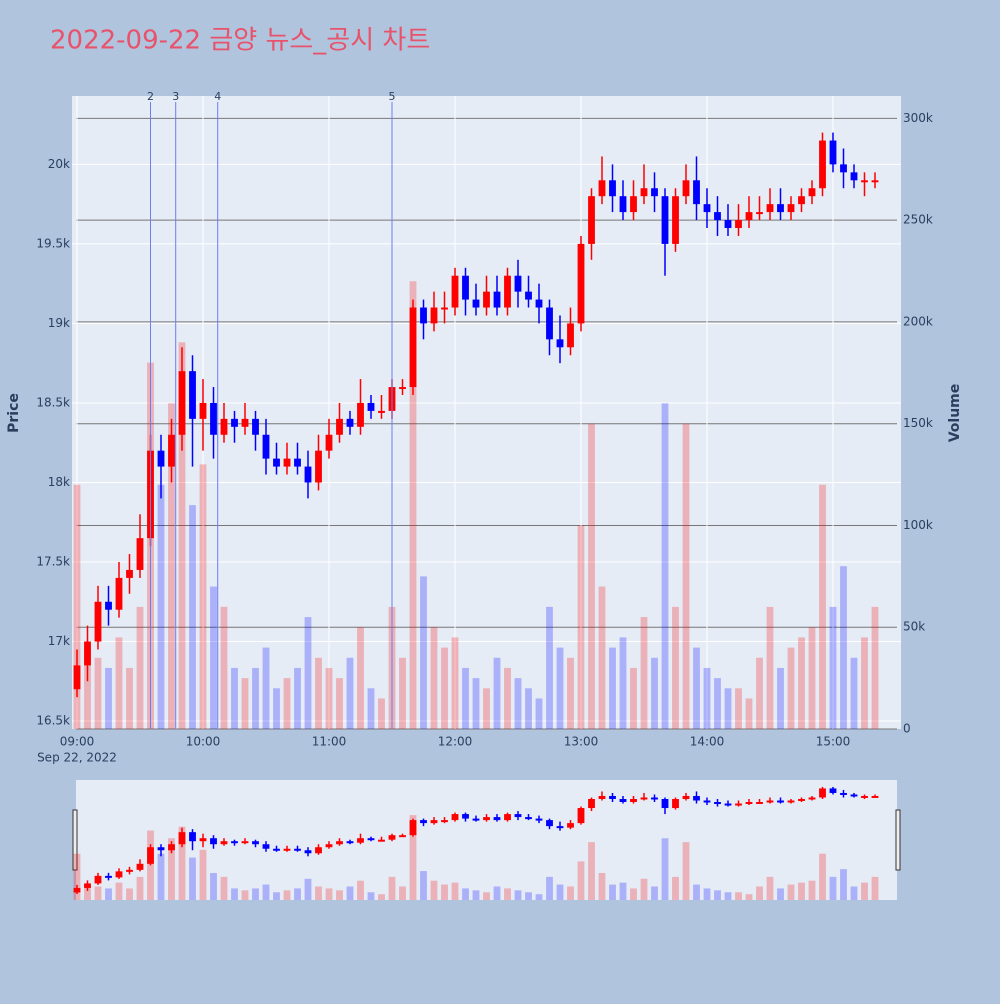  What do you see at coordinates (240, 41) in the screenshot?
I see `chart-title: 2022-09-22 금양 뉴스_공시 차트` at bounding box center [240, 41].